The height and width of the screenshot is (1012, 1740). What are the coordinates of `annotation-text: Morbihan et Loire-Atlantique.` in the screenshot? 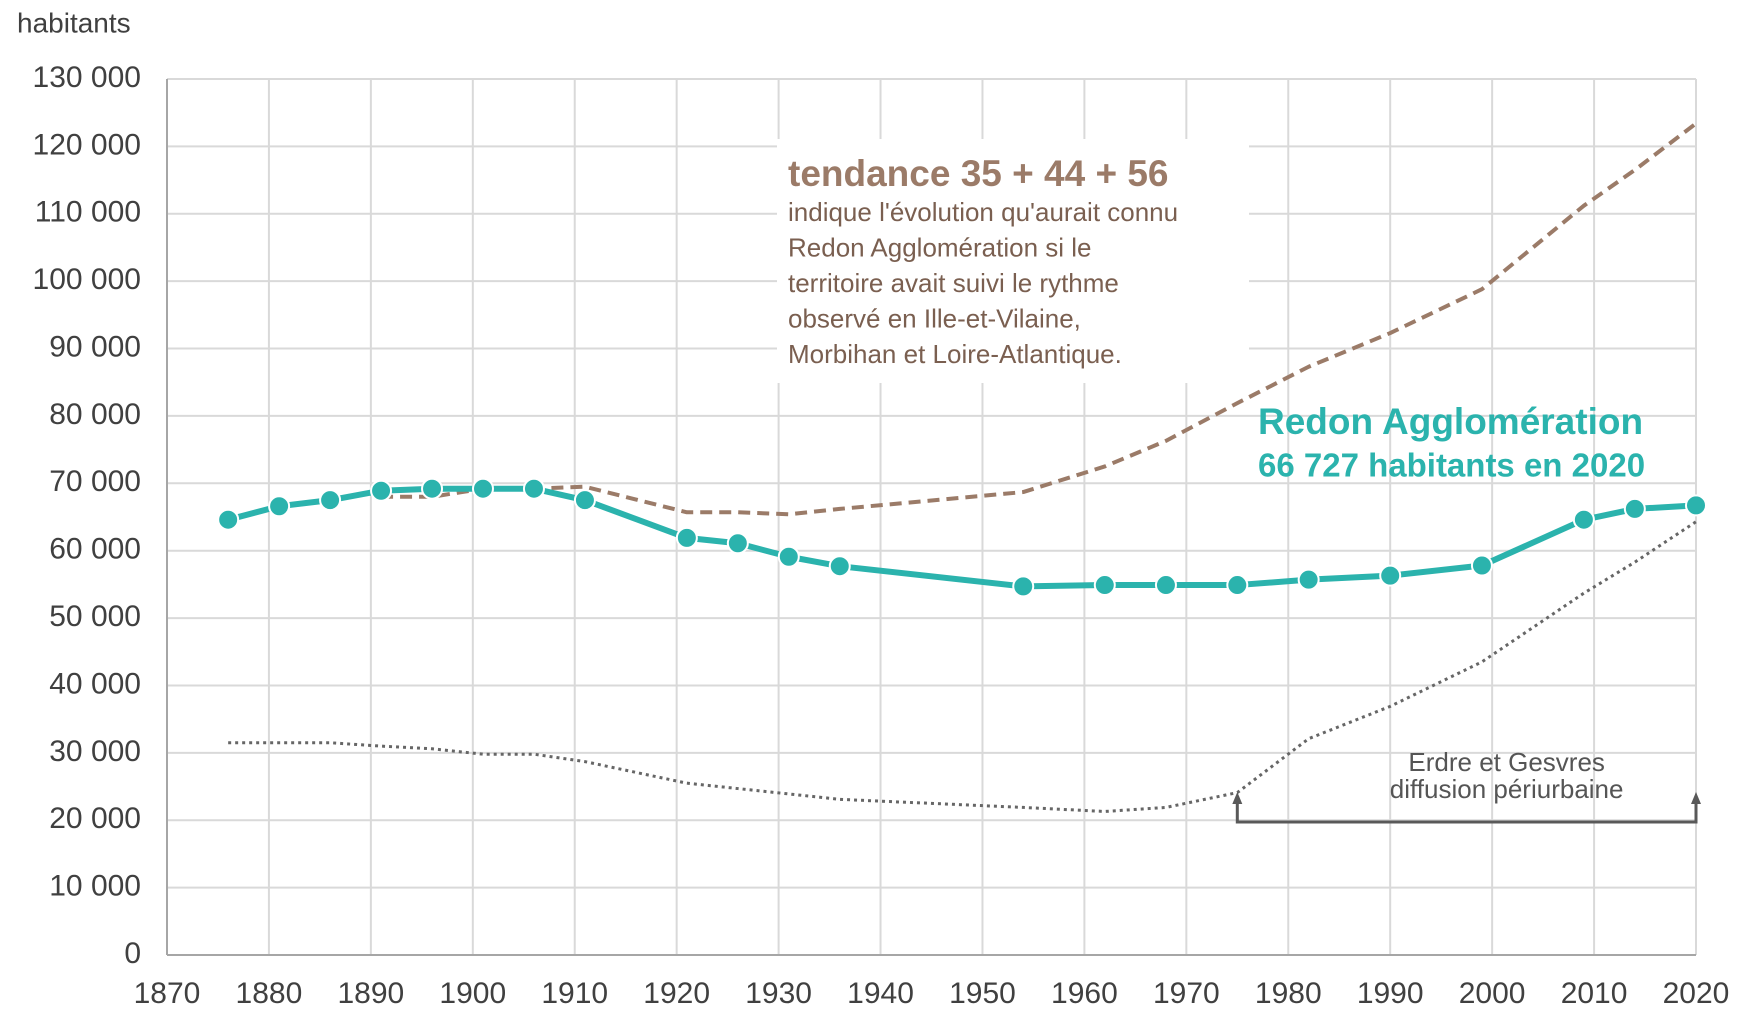 It's located at (955, 354).